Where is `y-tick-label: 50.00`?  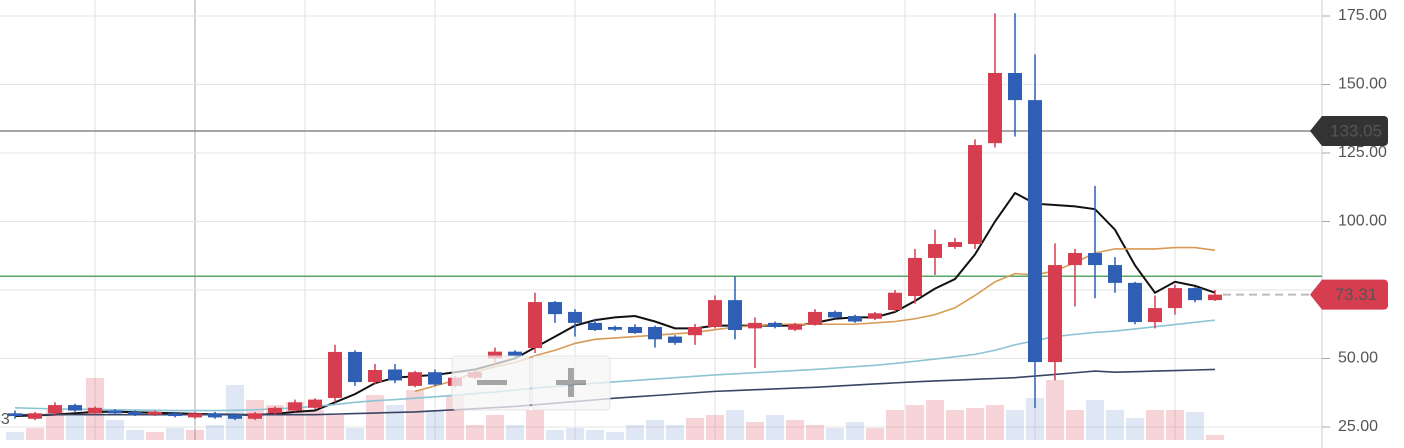
y-tick-label: 50.00 is located at coordinates (1358, 358).